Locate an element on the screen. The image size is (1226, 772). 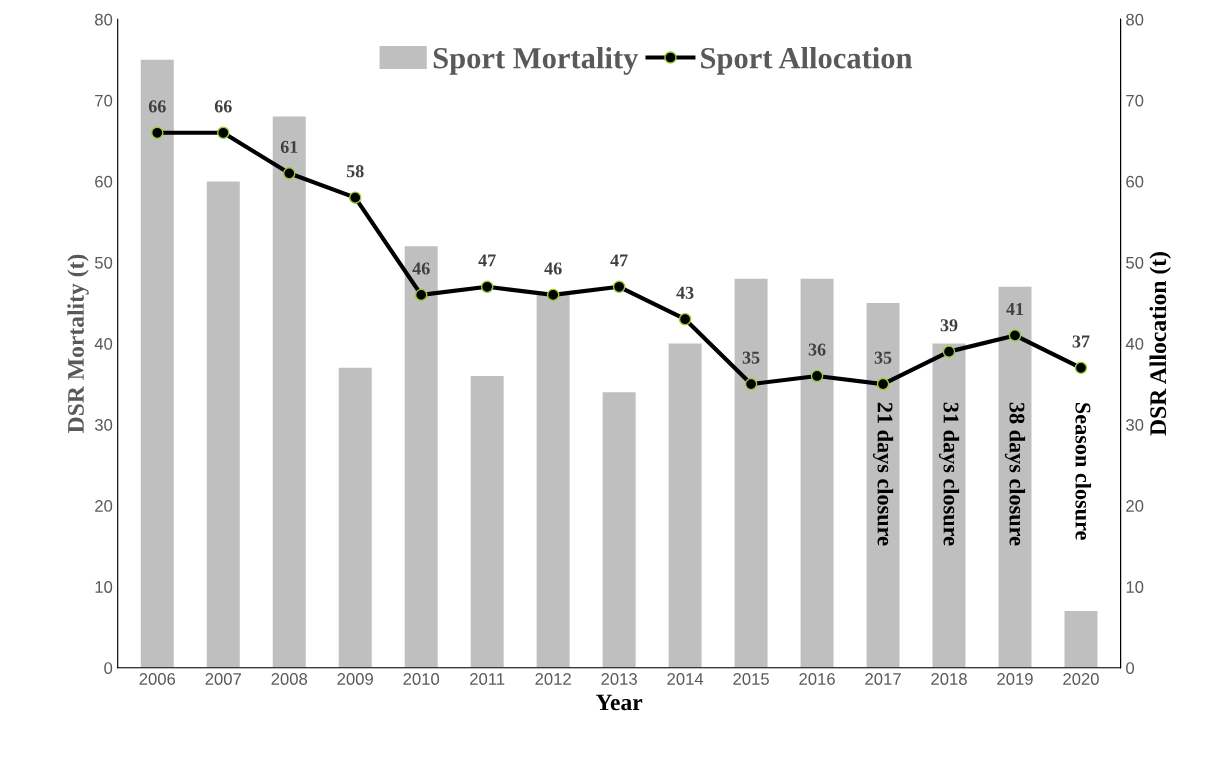
y2-tick-label: 50 is located at coordinates (1135, 262).